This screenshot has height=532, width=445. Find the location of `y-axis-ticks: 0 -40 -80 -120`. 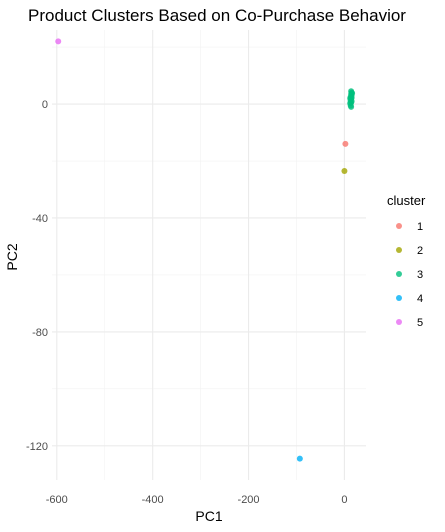

y-axis-ticks: 0 -40 -80 -120 is located at coordinates (37, 276).